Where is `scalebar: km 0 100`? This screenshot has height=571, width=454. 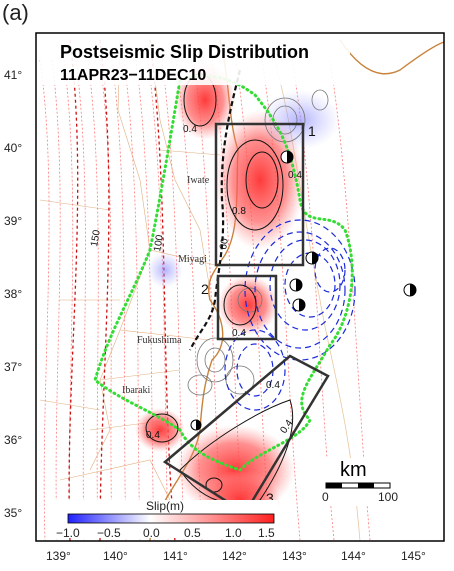
scalebar: km 0 100 is located at coordinates (360, 481).